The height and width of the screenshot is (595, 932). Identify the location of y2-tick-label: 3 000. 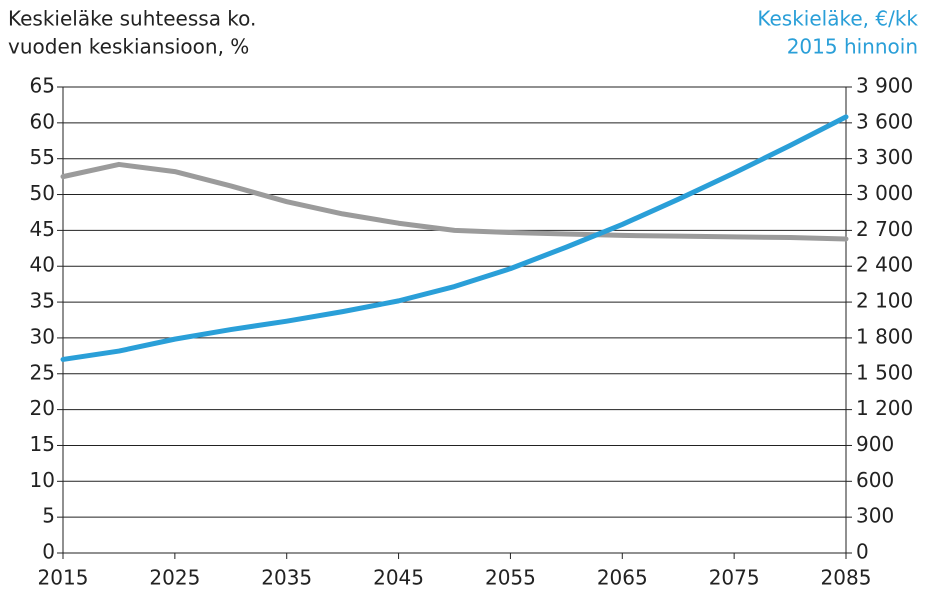
(884, 193).